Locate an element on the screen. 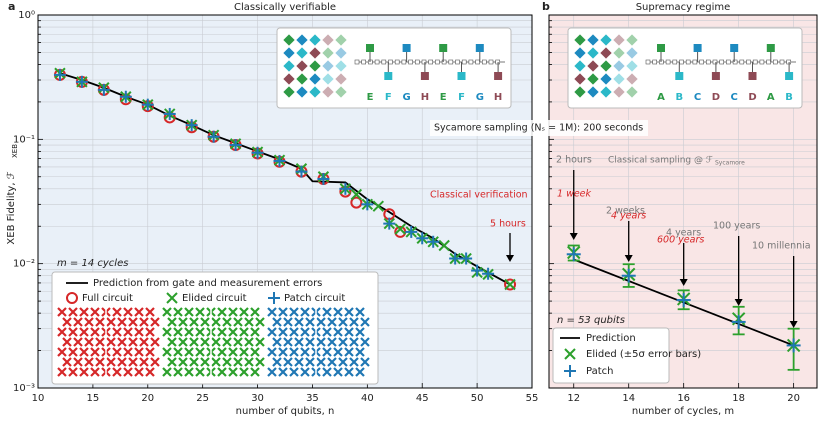  inset-box is located at coordinates (685, 68).